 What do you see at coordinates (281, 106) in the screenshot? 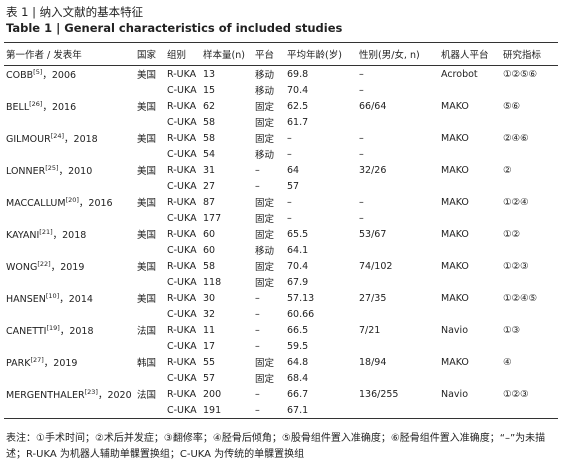
I see `table-row: BELL[26]，2016 美国 R-UKA 62 固定 62.5 66/64 MAKO ⑤⑥` at bounding box center [281, 106].